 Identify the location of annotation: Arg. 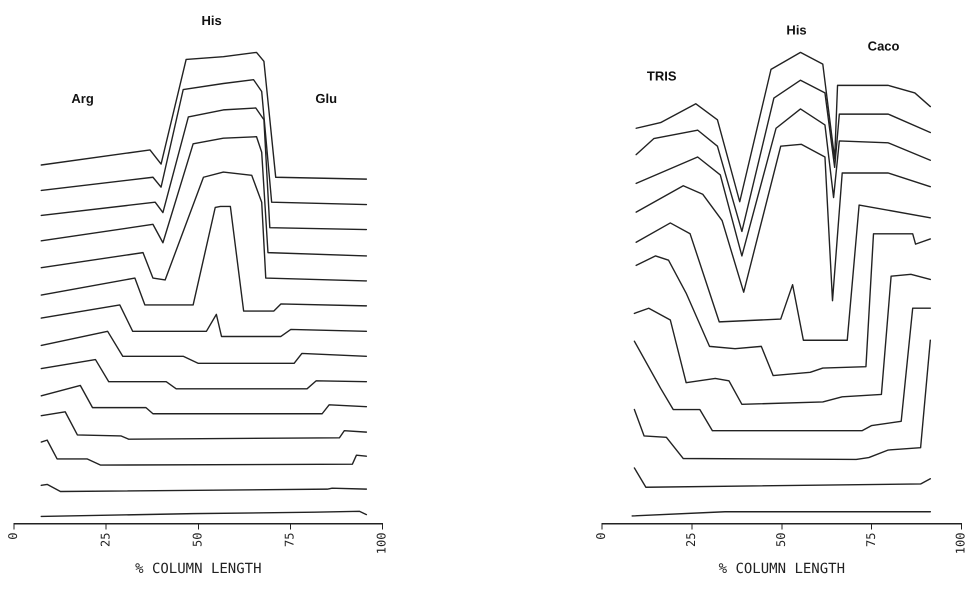
(82, 98).